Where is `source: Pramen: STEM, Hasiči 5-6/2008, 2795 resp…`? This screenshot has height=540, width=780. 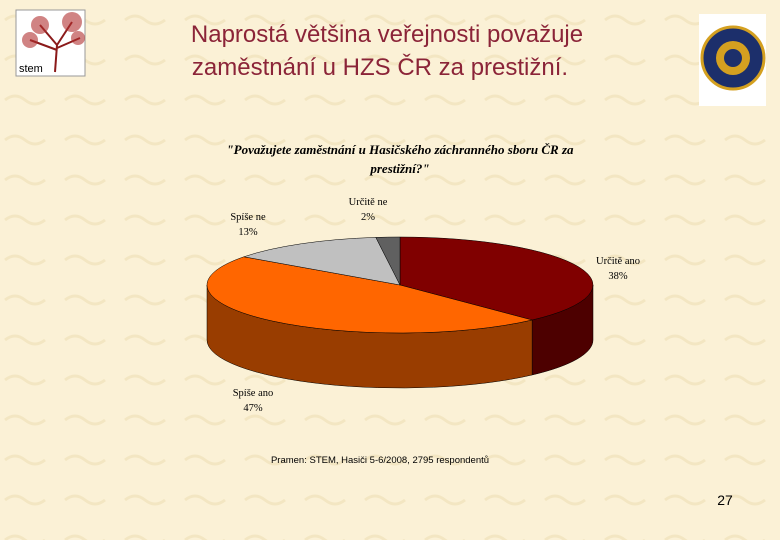
source: Pramen: STEM, Hasiči 5-6/2008, 2795 resp… is located at coordinates (380, 460).